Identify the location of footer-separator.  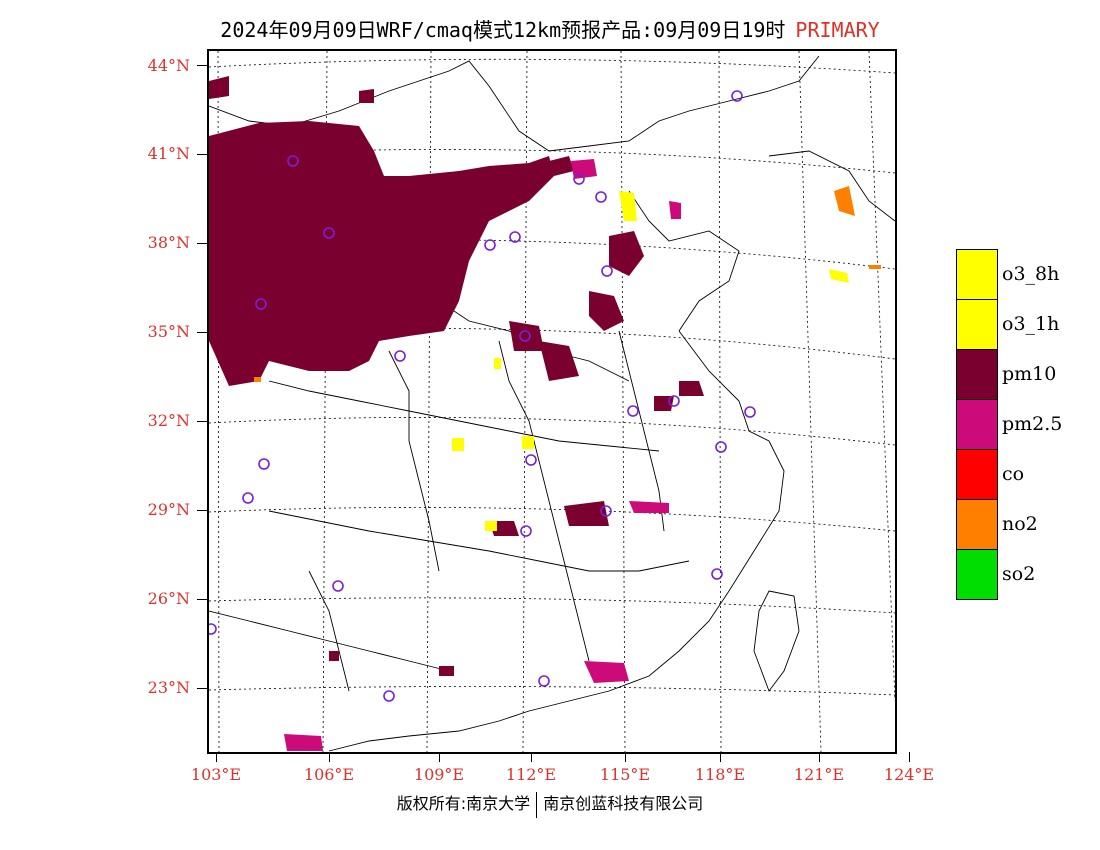
(537, 804).